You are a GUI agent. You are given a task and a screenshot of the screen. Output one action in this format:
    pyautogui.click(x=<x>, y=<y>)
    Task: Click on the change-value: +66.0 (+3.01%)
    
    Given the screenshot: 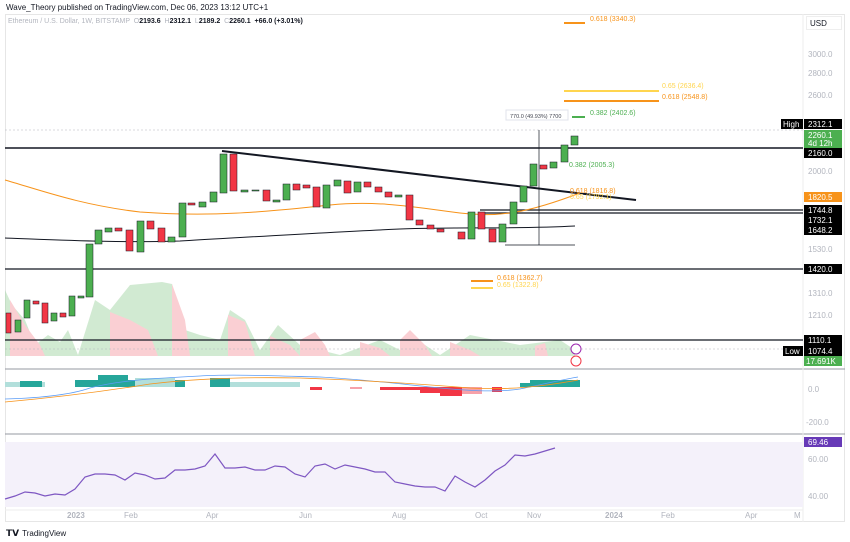 What is the action you would take?
    pyautogui.click(x=278, y=21)
    